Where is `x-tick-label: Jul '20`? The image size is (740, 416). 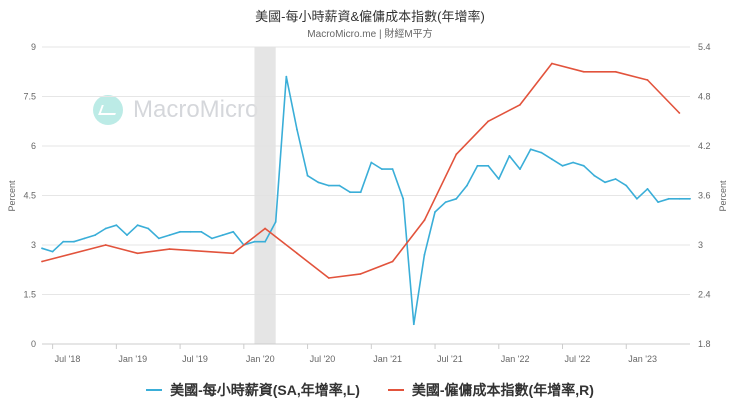 x-tick-label: Jul '20 is located at coordinates (323, 359).